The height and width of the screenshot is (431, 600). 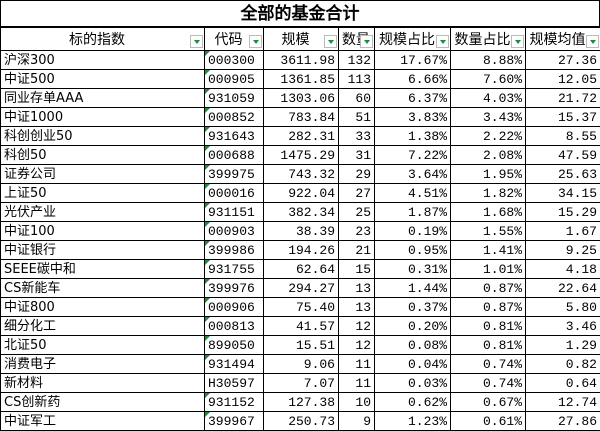 What do you see at coordinates (103, 174) in the screenshot?
I see `cell-index-name: 证券公司` at bounding box center [103, 174].